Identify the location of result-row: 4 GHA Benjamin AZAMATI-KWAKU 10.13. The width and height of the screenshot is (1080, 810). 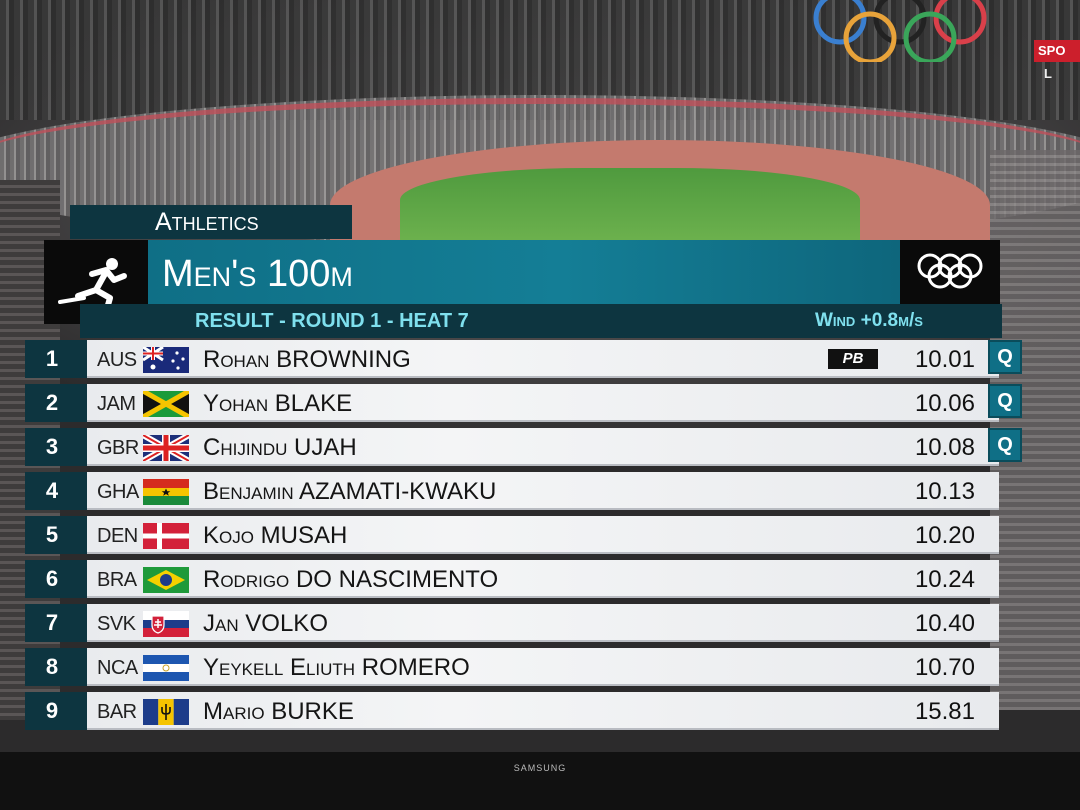
(515, 491).